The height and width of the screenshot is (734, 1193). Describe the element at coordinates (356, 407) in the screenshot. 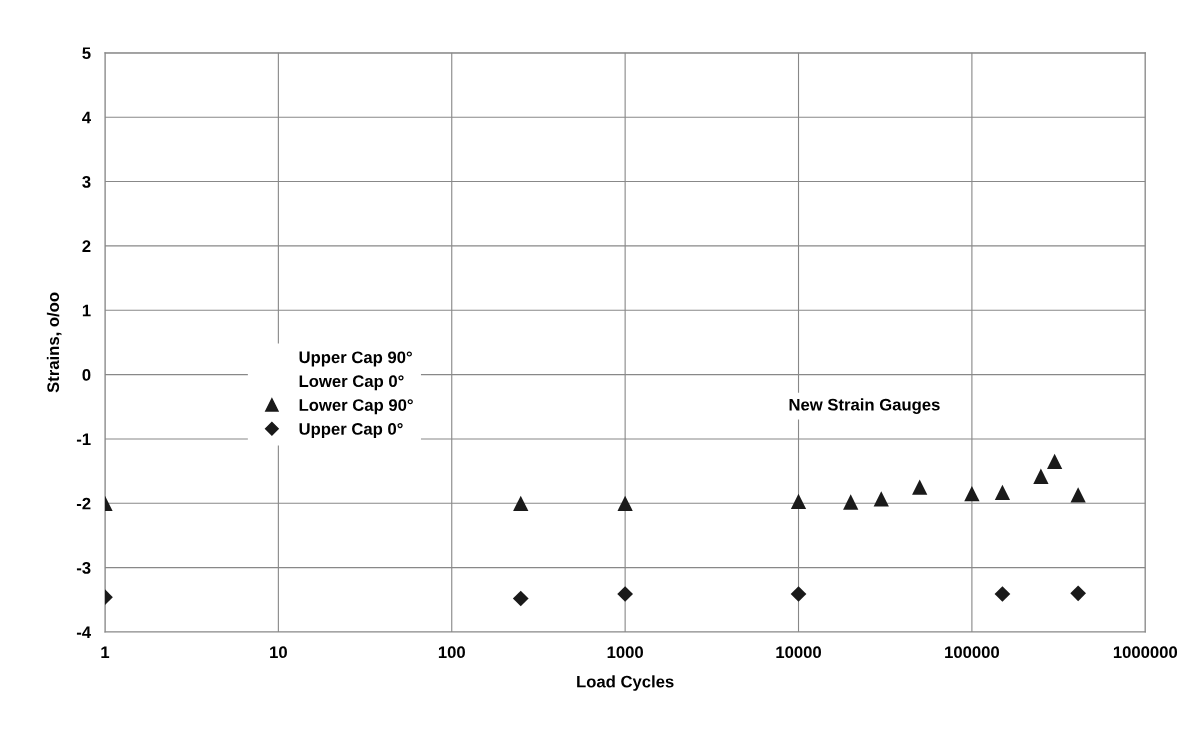

I see `legend-label: Lower Cap 90°` at that location.